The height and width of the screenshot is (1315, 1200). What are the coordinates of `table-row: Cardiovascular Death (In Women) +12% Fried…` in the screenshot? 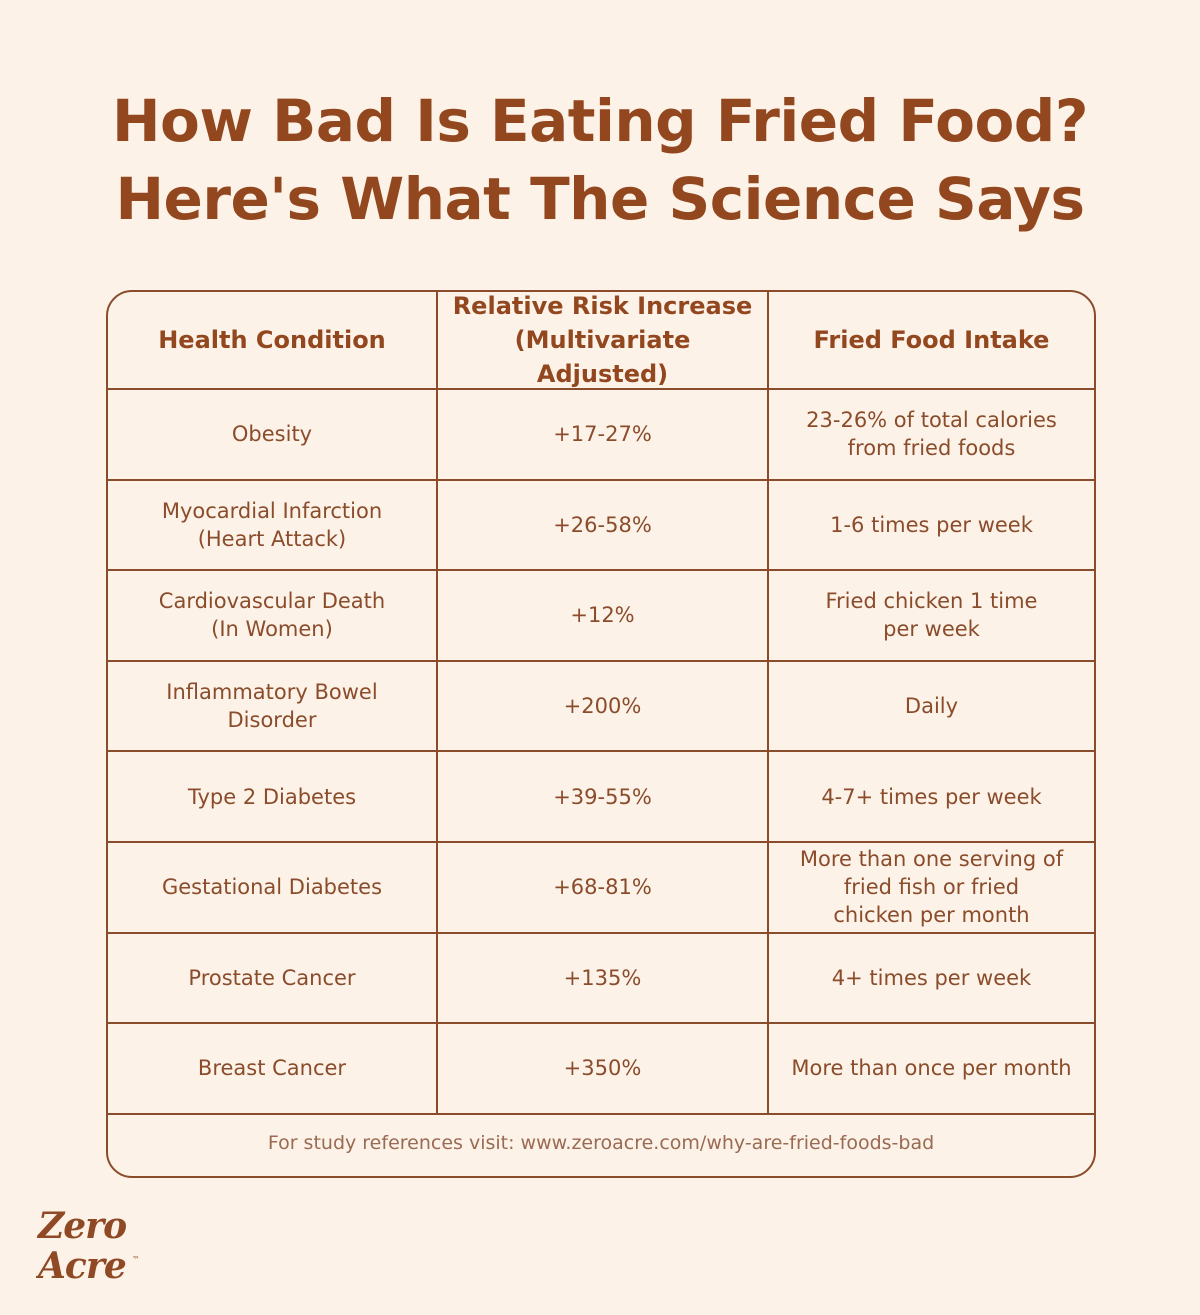 It's located at (601, 616).